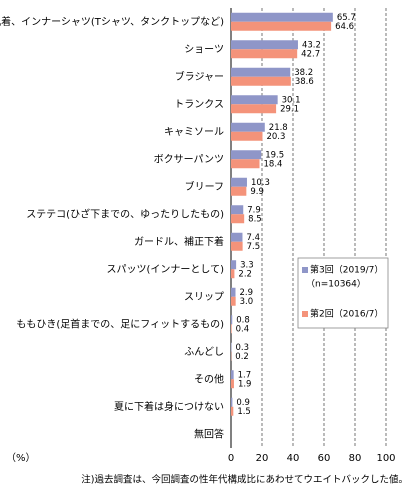  I want to click on x-tick-label: 100, so click(385, 458).